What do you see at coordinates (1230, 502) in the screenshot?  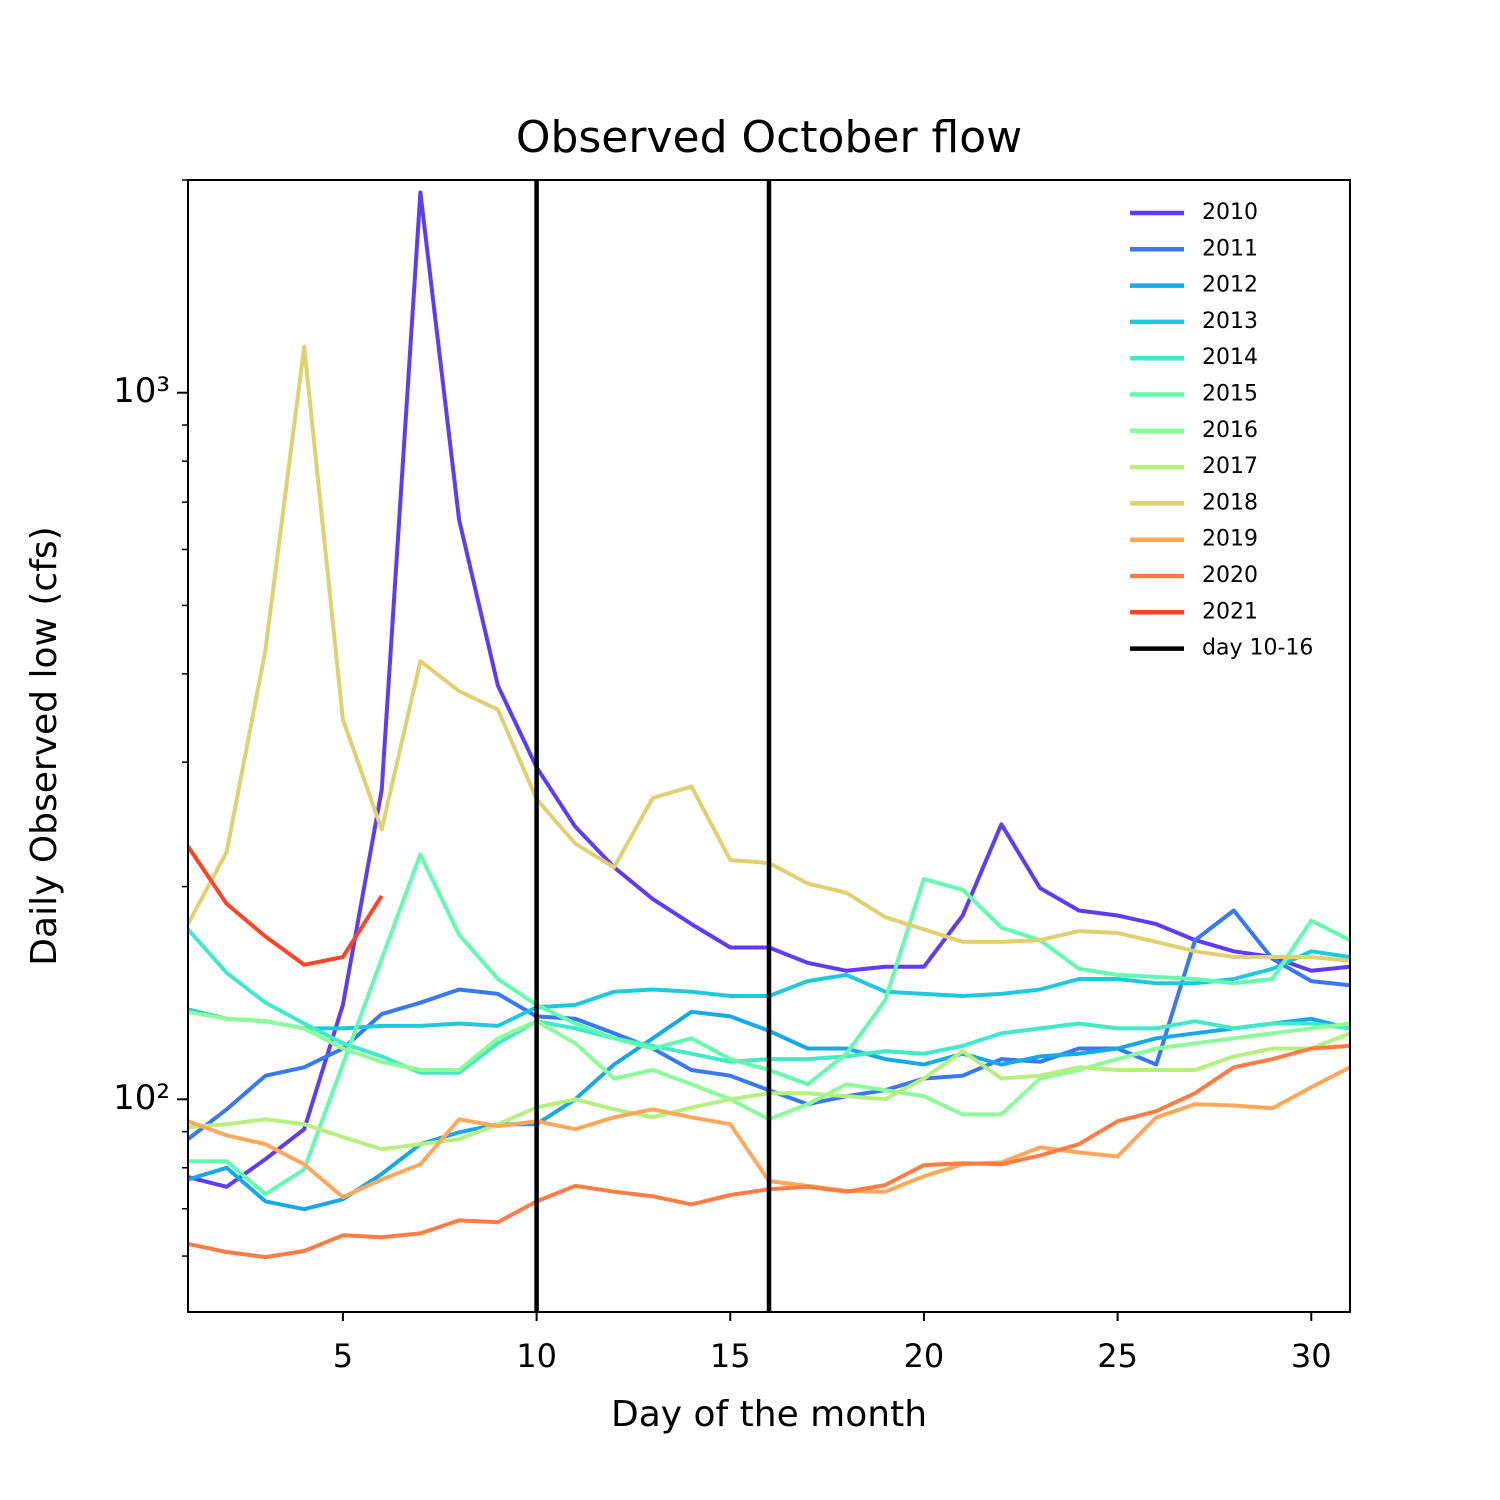 I see `legend-label: 2018` at bounding box center [1230, 502].